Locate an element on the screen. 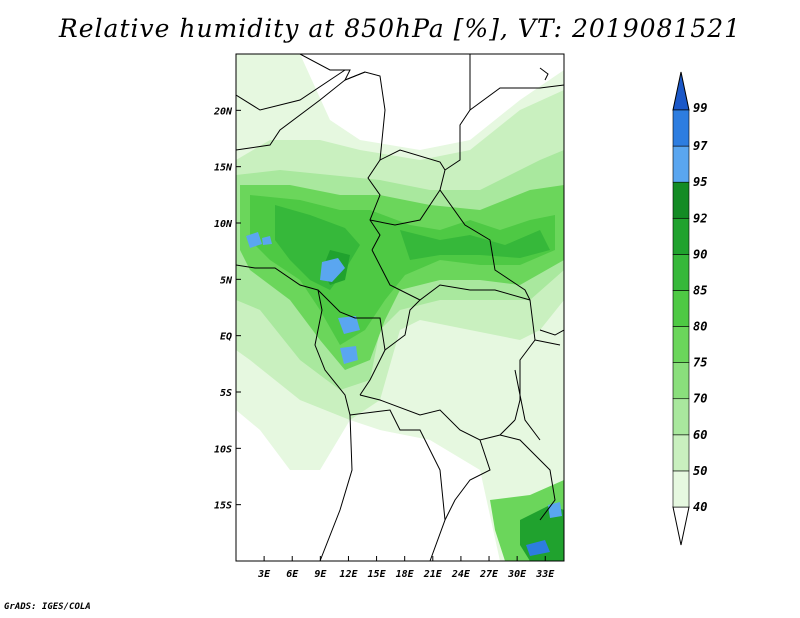 This screenshot has width=800, height=618. lat-tick-label: 10N is located at coordinates (223, 224).